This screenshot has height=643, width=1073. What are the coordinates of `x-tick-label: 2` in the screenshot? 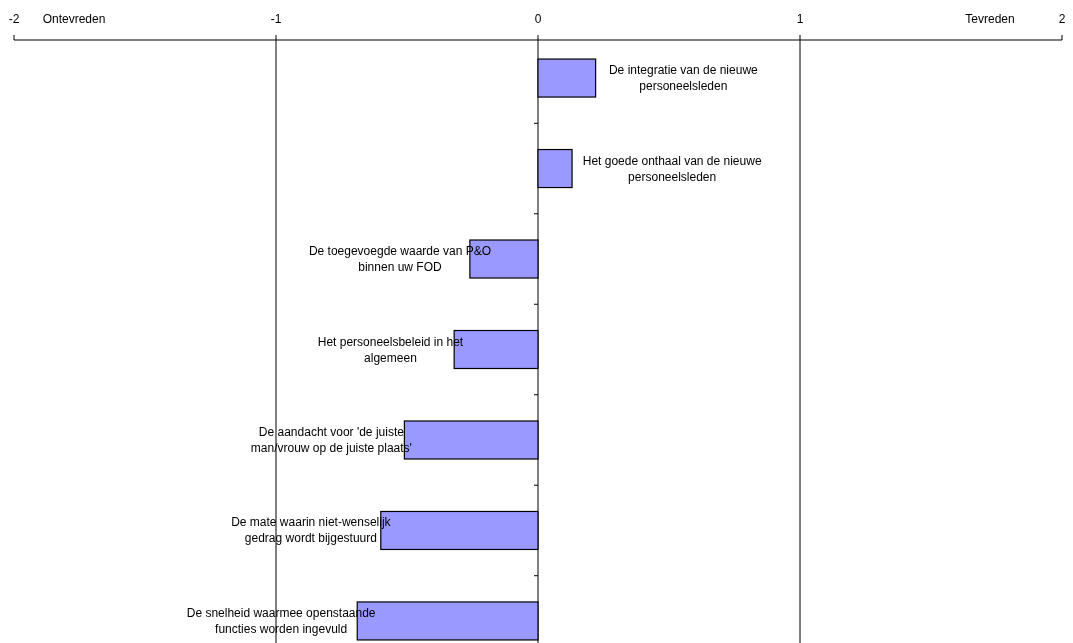 It's located at (1062, 19).